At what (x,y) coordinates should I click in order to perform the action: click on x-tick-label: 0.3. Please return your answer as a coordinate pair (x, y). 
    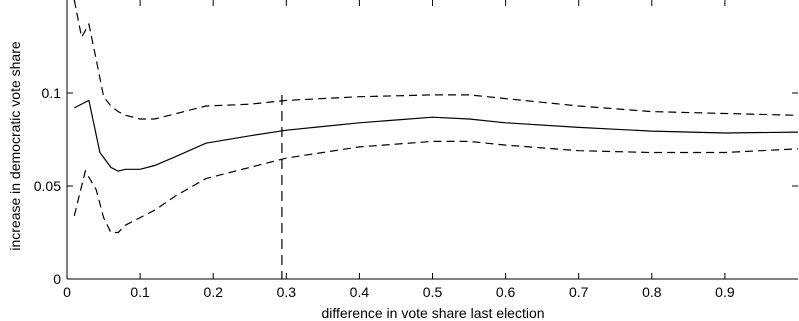
    Looking at the image, I should click on (287, 292).